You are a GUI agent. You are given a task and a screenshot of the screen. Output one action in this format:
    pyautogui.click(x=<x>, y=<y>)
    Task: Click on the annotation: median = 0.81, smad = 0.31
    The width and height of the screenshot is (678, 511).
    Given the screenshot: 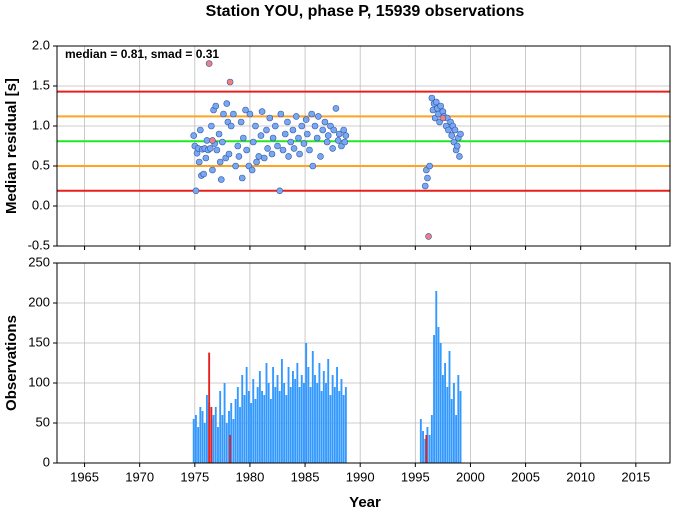 What is the action you would take?
    pyautogui.click(x=142, y=54)
    